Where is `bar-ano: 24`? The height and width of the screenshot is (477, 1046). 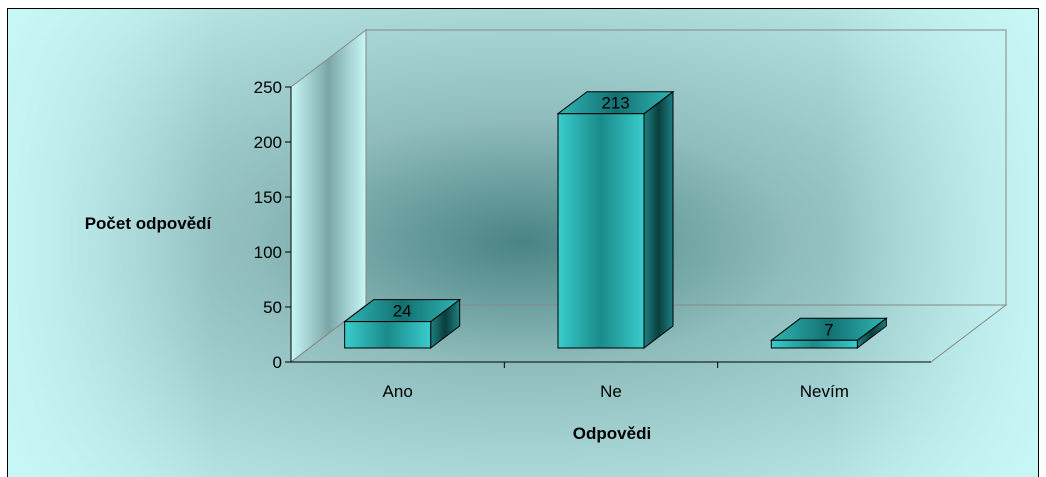
bar-ano: 24 is located at coordinates (402, 324).